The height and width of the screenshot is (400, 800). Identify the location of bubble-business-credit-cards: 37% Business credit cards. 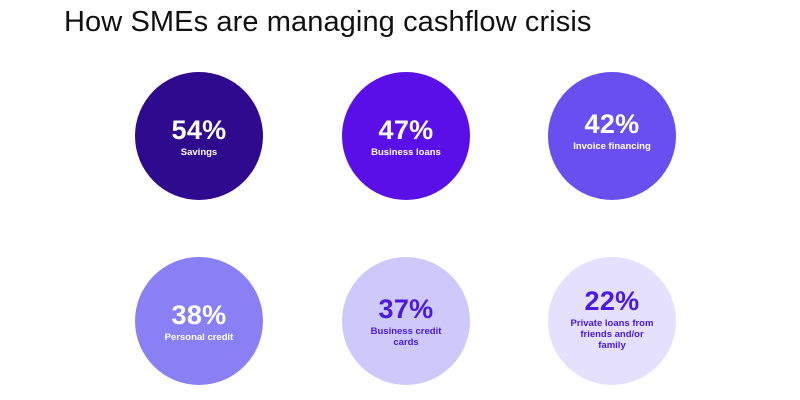
(406, 321).